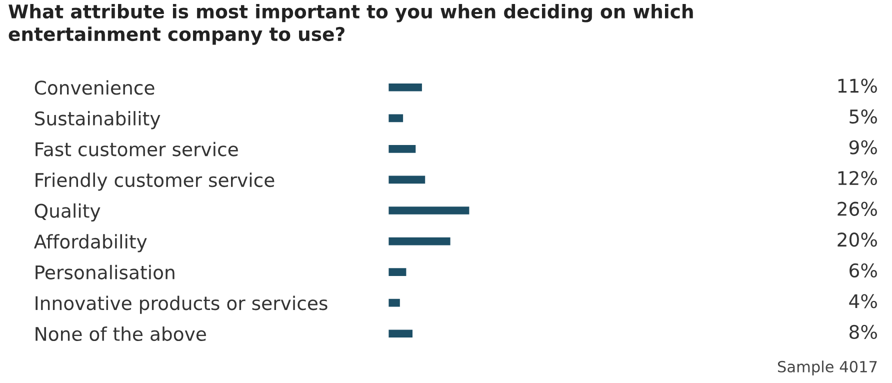  What do you see at coordinates (857, 239) in the screenshot?
I see `data-label: 20%` at bounding box center [857, 239].